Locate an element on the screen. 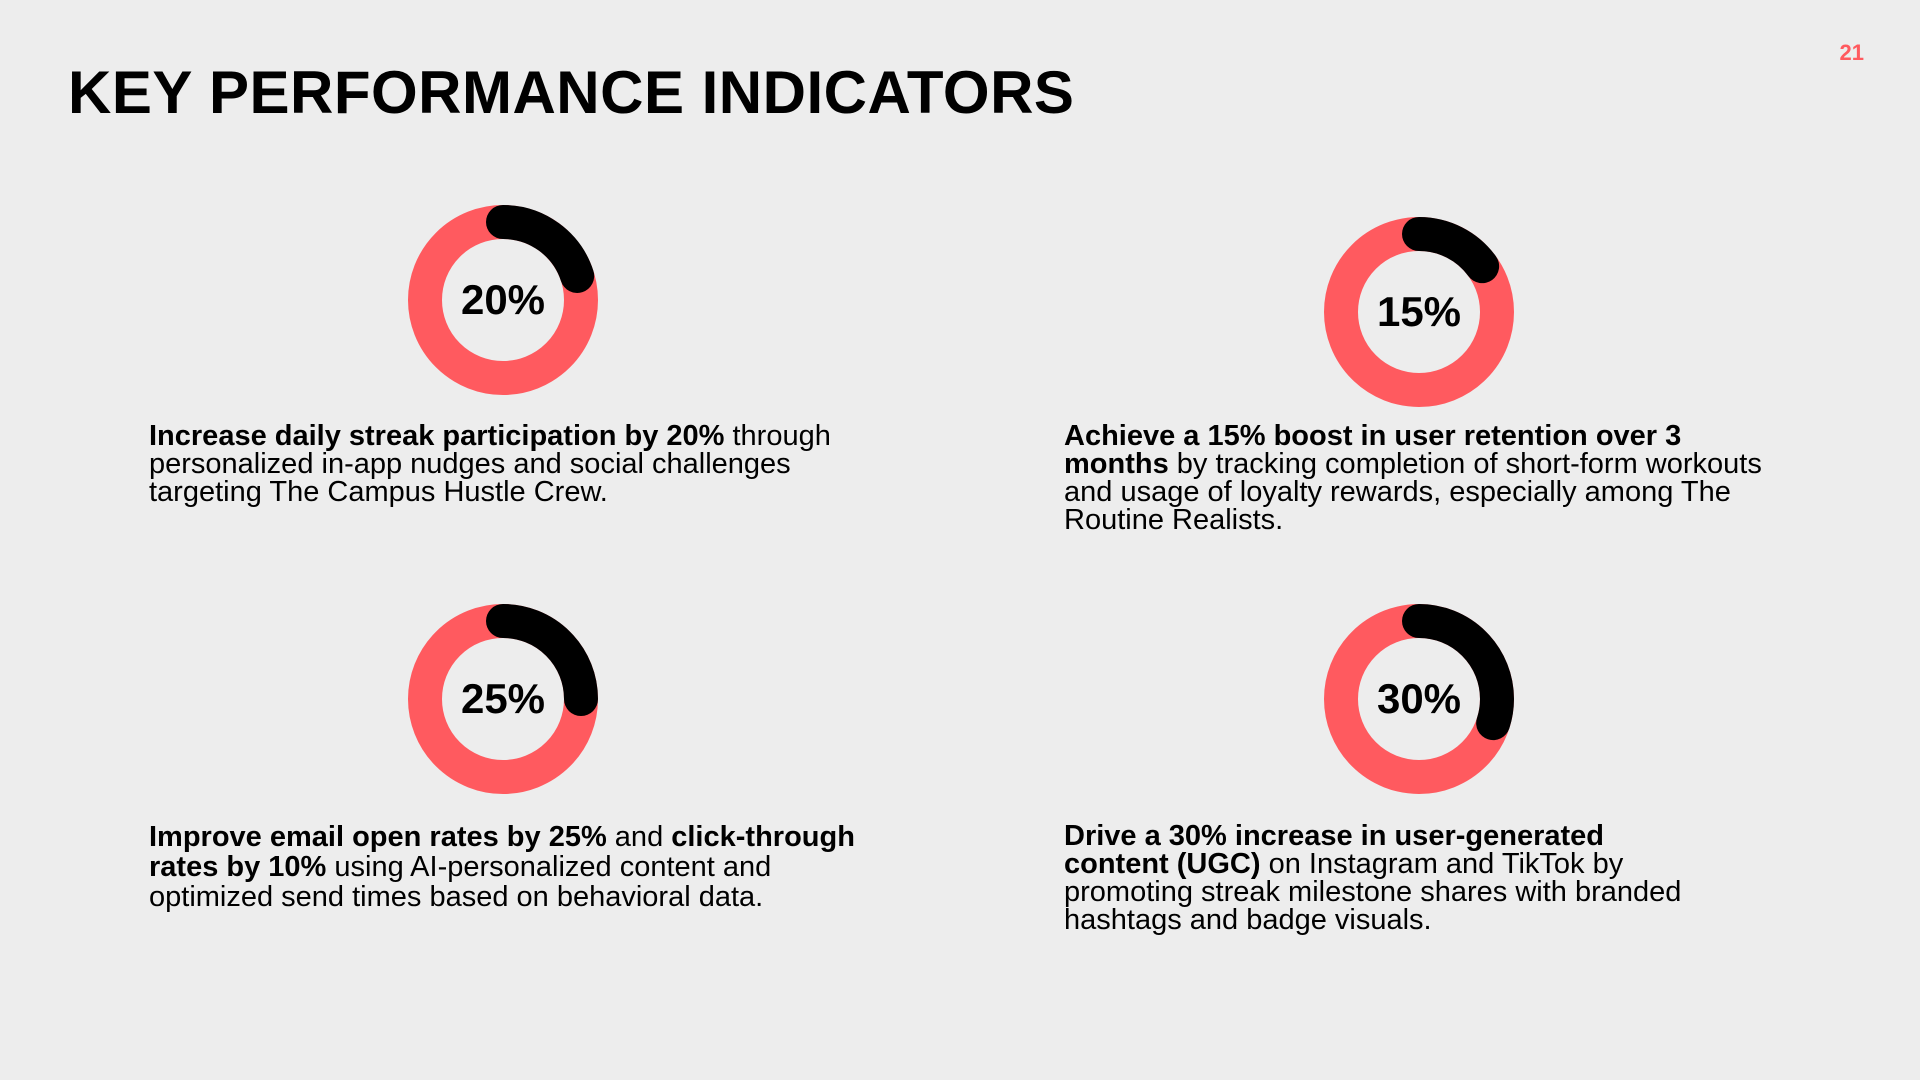 This screenshot has width=1920, height=1080. kpi-value-label: 20% is located at coordinates (503, 299).